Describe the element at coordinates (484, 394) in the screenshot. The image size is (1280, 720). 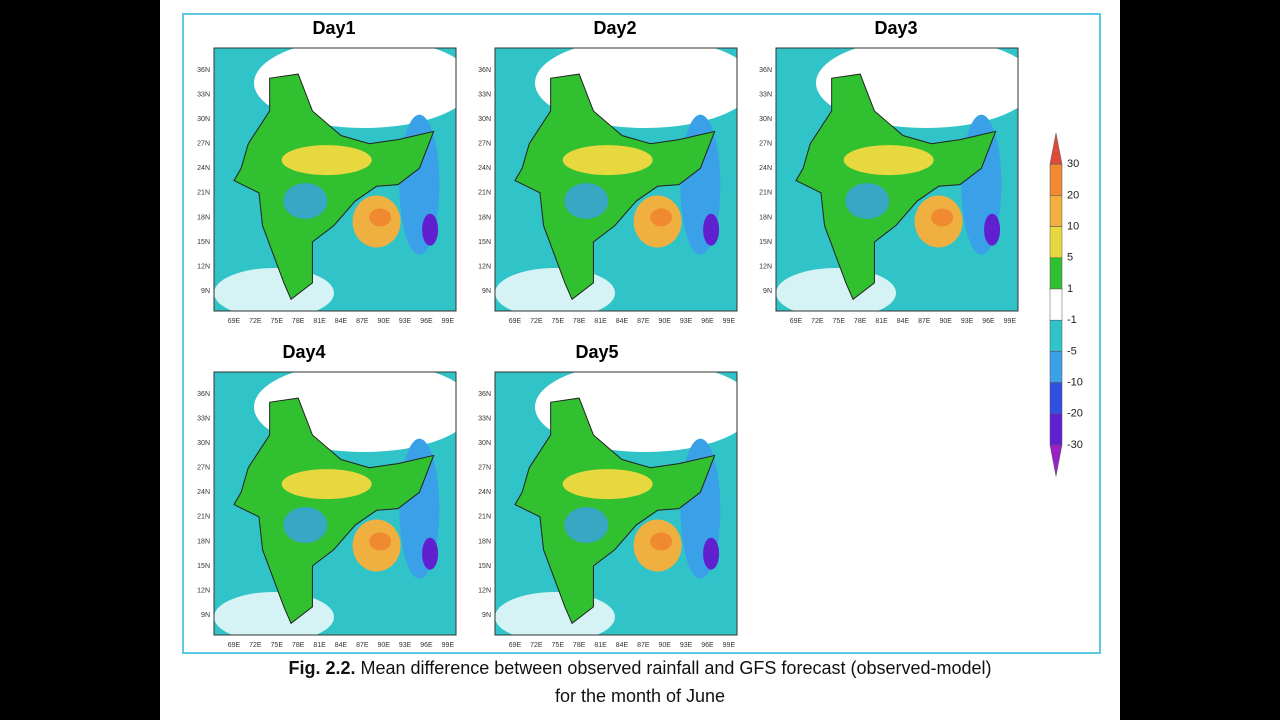
I see `lat-label: 36N` at that location.